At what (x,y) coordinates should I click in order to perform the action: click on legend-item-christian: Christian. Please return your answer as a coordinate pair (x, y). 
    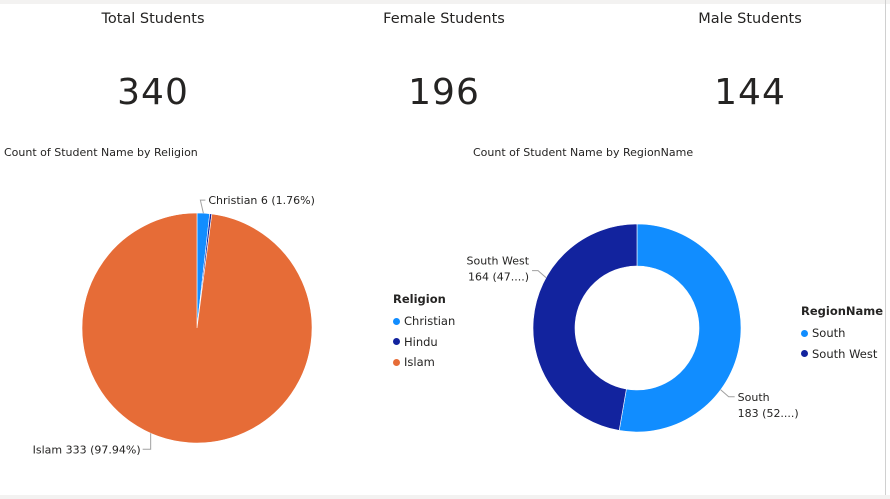
    Looking at the image, I should click on (424, 321).